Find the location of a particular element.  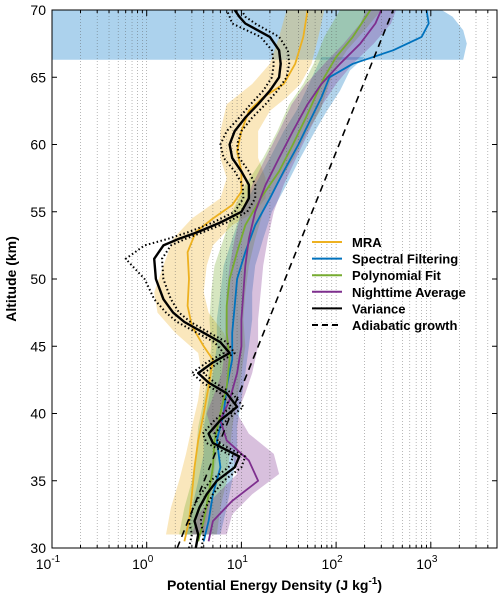

y-tick-label: 35 is located at coordinates (38, 481).